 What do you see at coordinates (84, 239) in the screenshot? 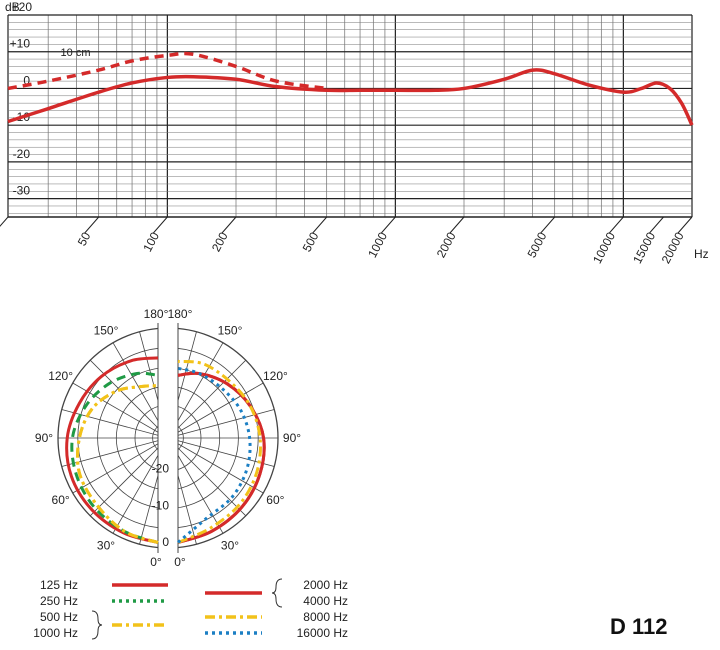
I see `x-tick-label: 50` at bounding box center [84, 239].